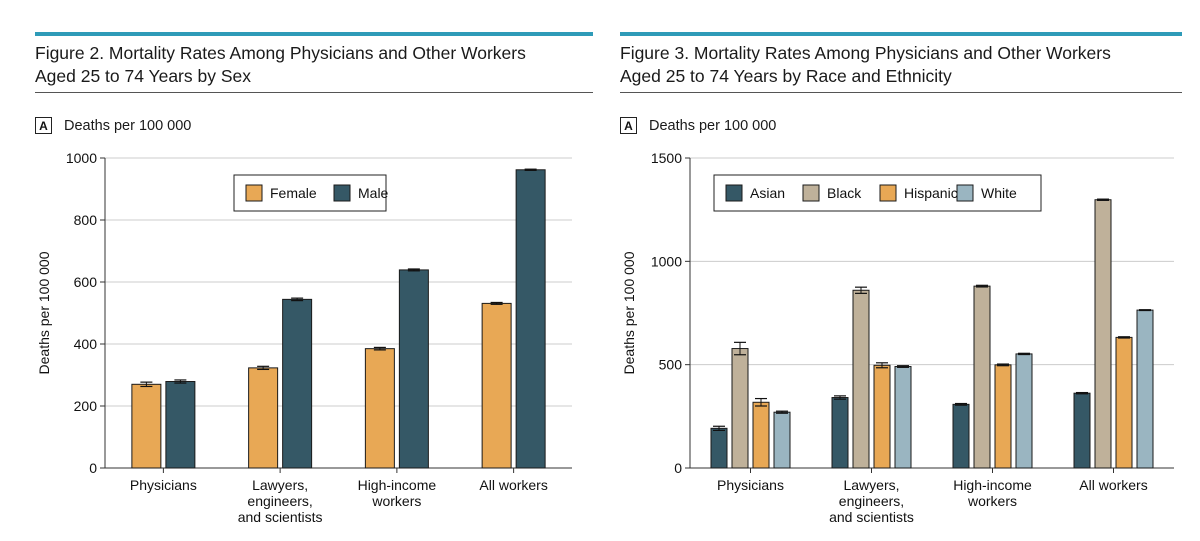 This screenshot has height=541, width=1200. I want to click on fig3-y-axis-label: Deaths per 100 000, so click(629, 312).